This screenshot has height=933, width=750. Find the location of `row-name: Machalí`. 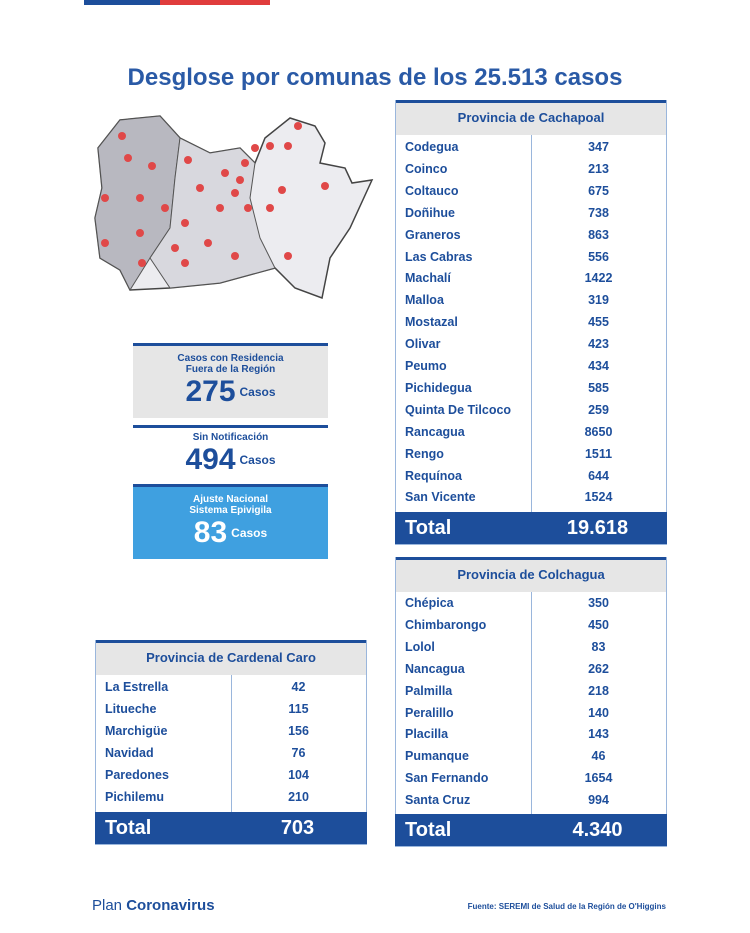

row-name: Machalí is located at coordinates (428, 278).